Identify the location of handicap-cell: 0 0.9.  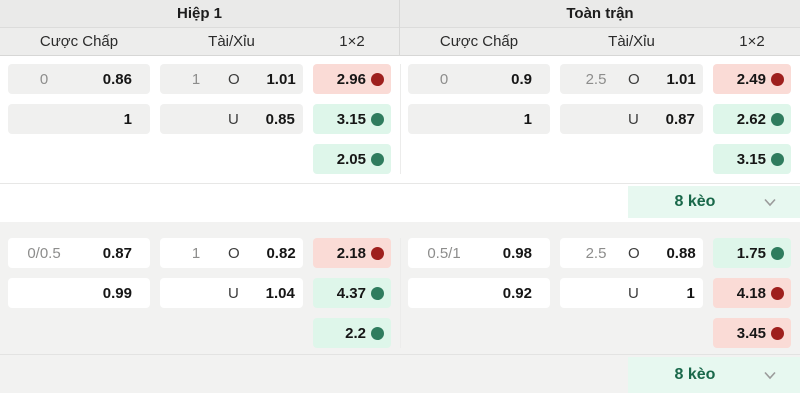
(479, 79).